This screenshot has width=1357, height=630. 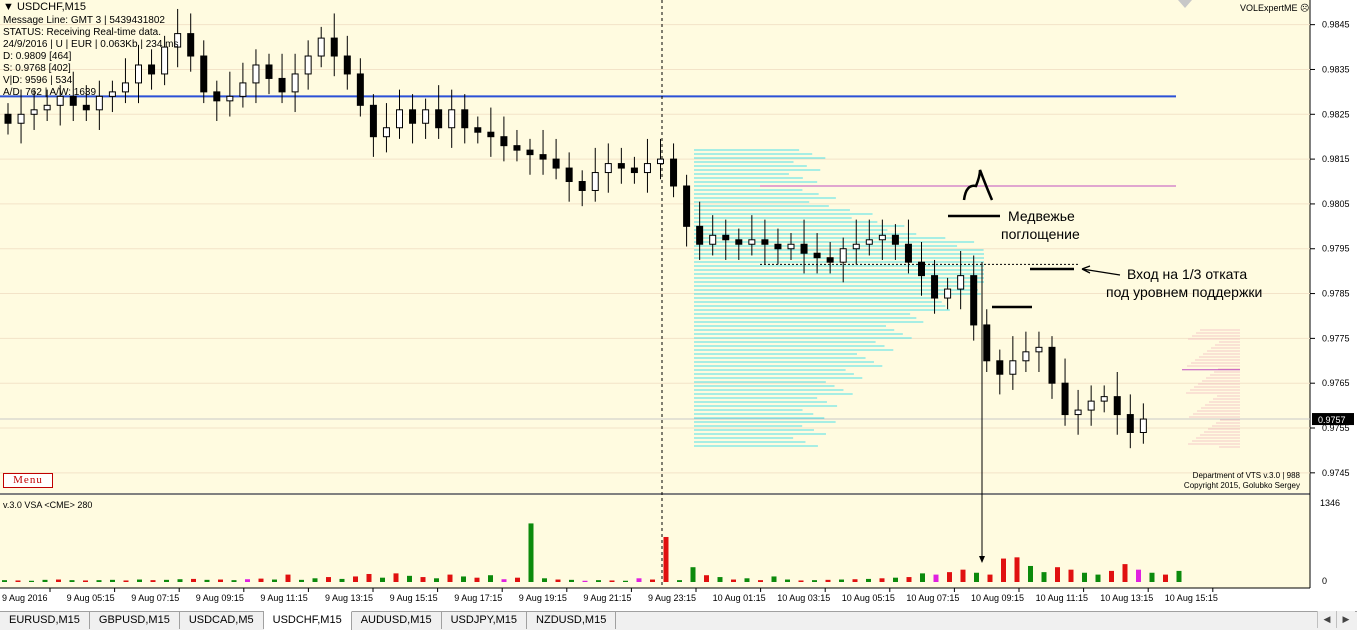 I want to click on y-tick-label: 0.9845, so click(x=1336, y=25).